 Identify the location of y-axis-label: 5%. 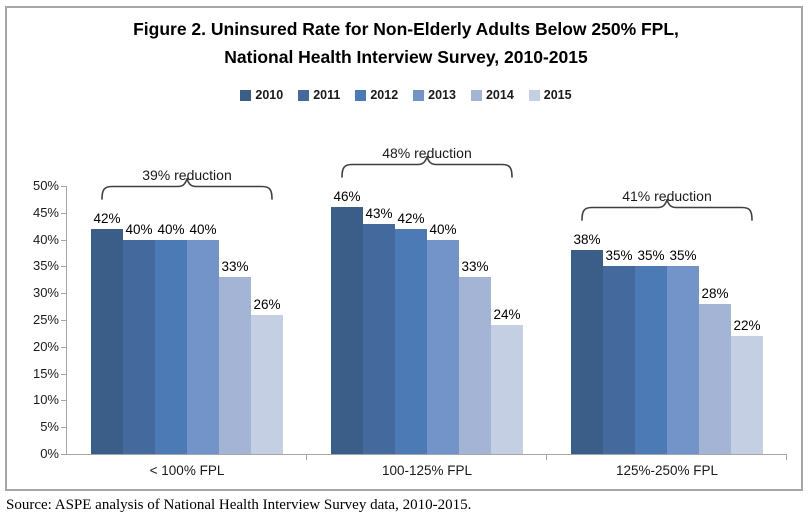
(49, 427).